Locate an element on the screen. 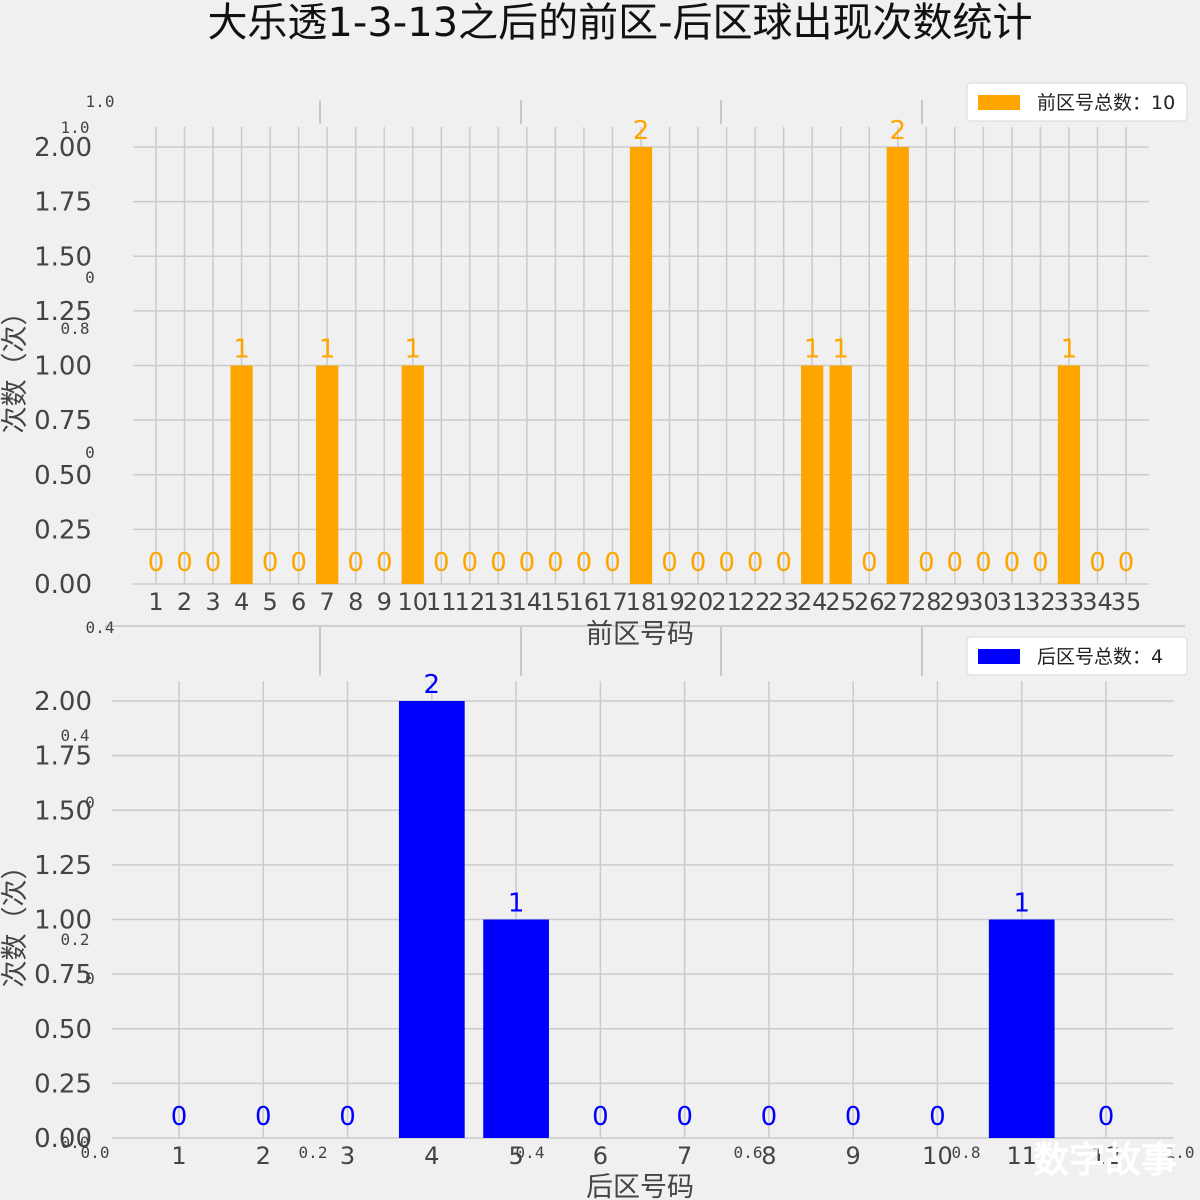 The image size is (1200, 1200). x-tick-label: 8 is located at coordinates (355, 602).